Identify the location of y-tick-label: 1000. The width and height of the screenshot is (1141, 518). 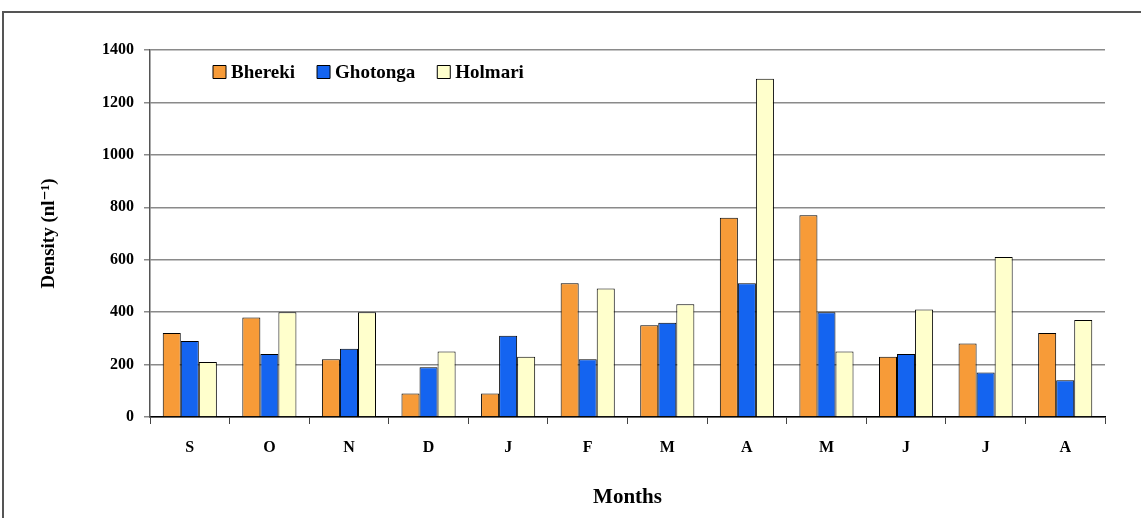
(118, 153).